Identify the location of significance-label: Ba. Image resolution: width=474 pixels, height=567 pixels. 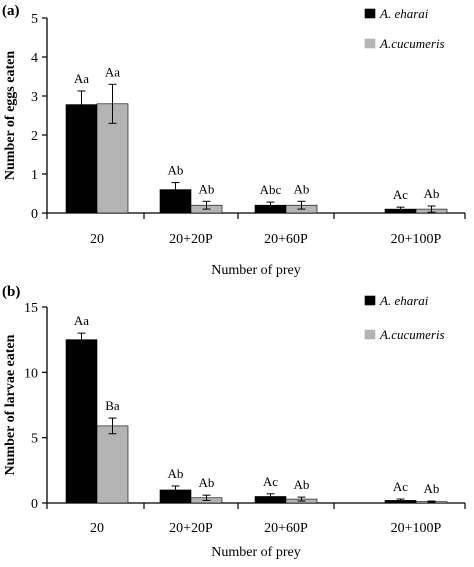
(112, 405).